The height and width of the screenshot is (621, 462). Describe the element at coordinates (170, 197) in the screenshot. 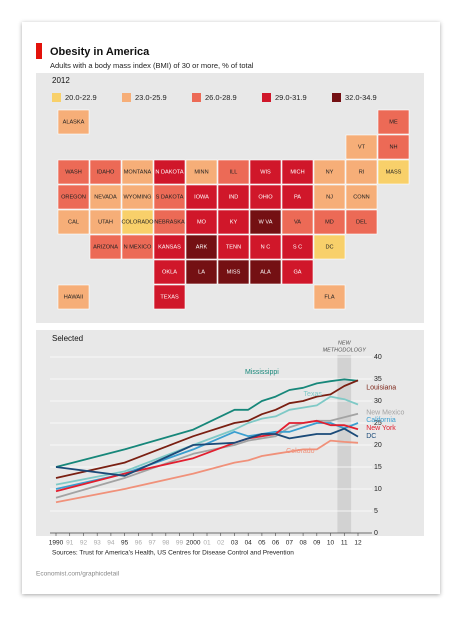

I see `state-label: S DAKOTA` at that location.